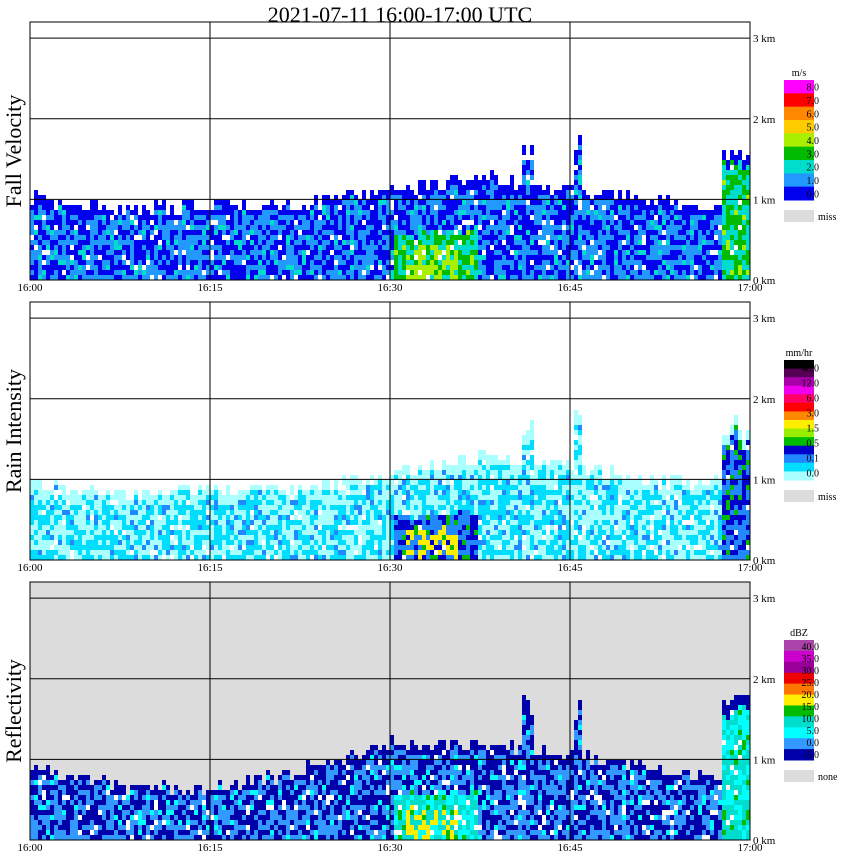 This screenshot has width=850, height=868. Describe the element at coordinates (799, 73) in the screenshot. I see `legend-unit: m/s` at that location.